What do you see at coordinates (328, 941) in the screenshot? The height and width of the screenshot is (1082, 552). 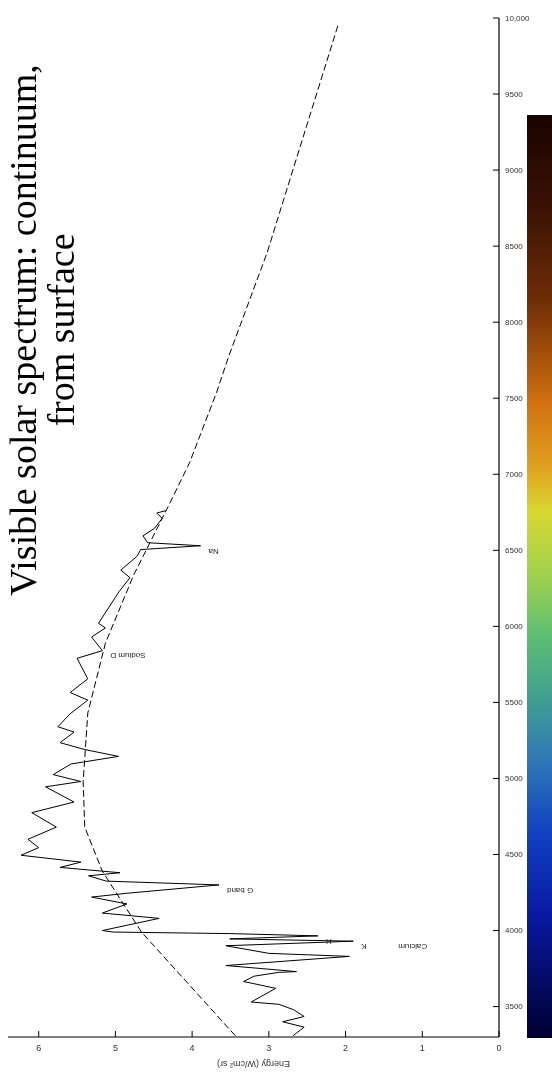 I see `annotation: H` at bounding box center [328, 941].